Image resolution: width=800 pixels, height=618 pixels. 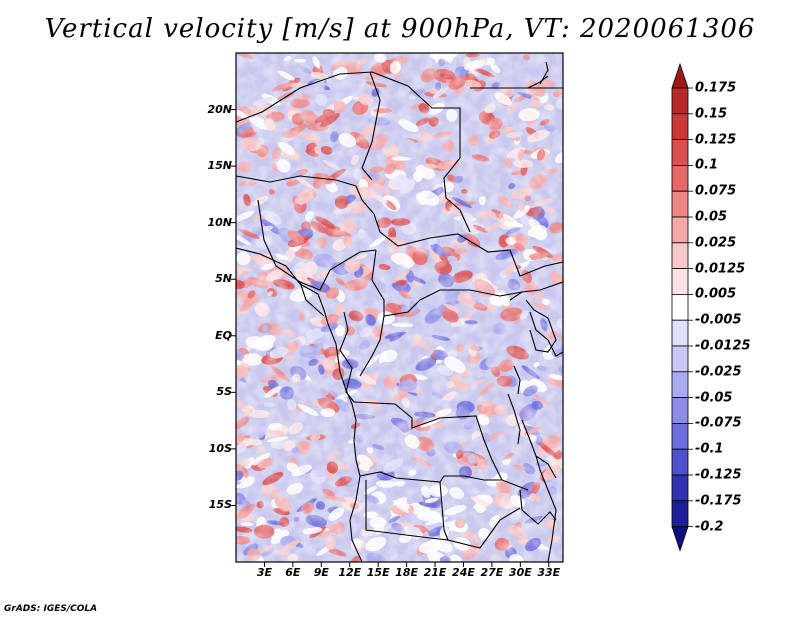 What do you see at coordinates (219, 109) in the screenshot?
I see `lat-tick-label: 20N` at bounding box center [219, 109].